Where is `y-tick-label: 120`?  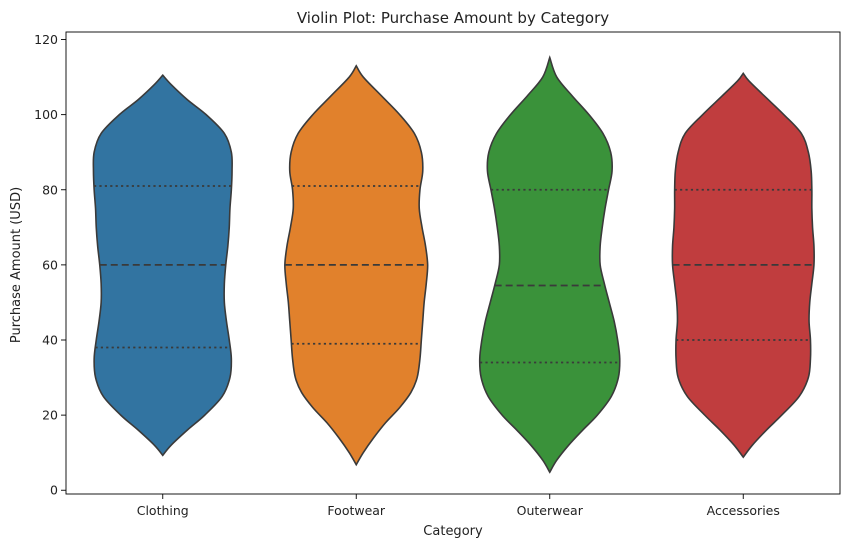
y-tick-label: 120 is located at coordinates (46, 39).